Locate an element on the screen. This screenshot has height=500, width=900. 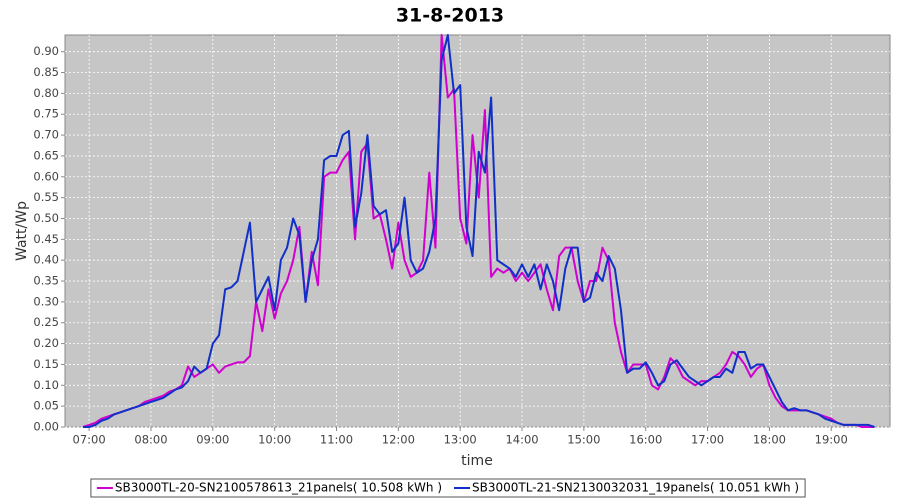
x-tick-label: 14:00 is located at coordinates (521, 440).